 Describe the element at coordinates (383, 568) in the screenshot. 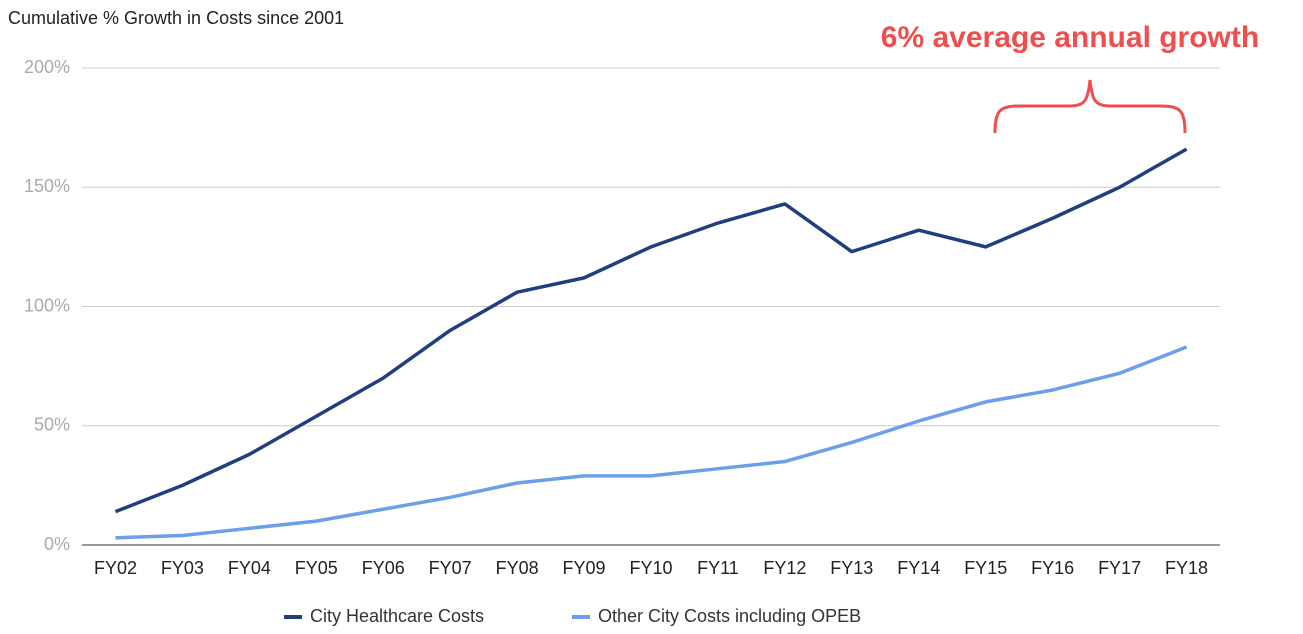

I see `x-tick-label: FY06` at that location.